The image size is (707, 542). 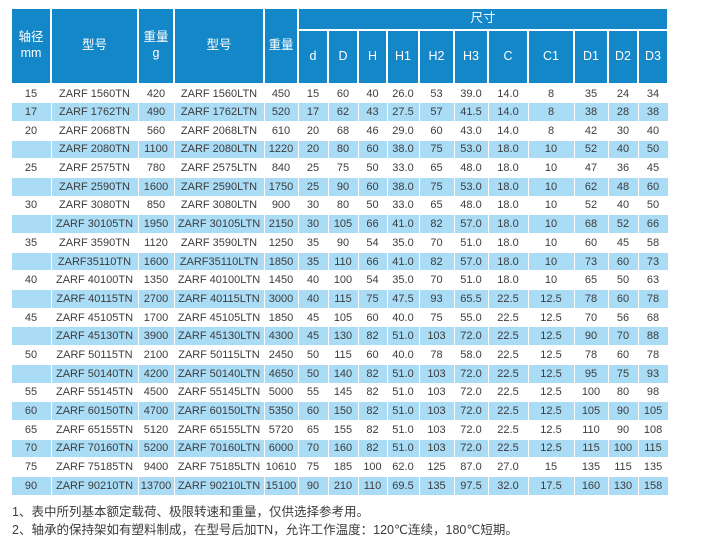 What do you see at coordinates (313, 448) in the screenshot?
I see `dim-cell-d: 70` at bounding box center [313, 448].